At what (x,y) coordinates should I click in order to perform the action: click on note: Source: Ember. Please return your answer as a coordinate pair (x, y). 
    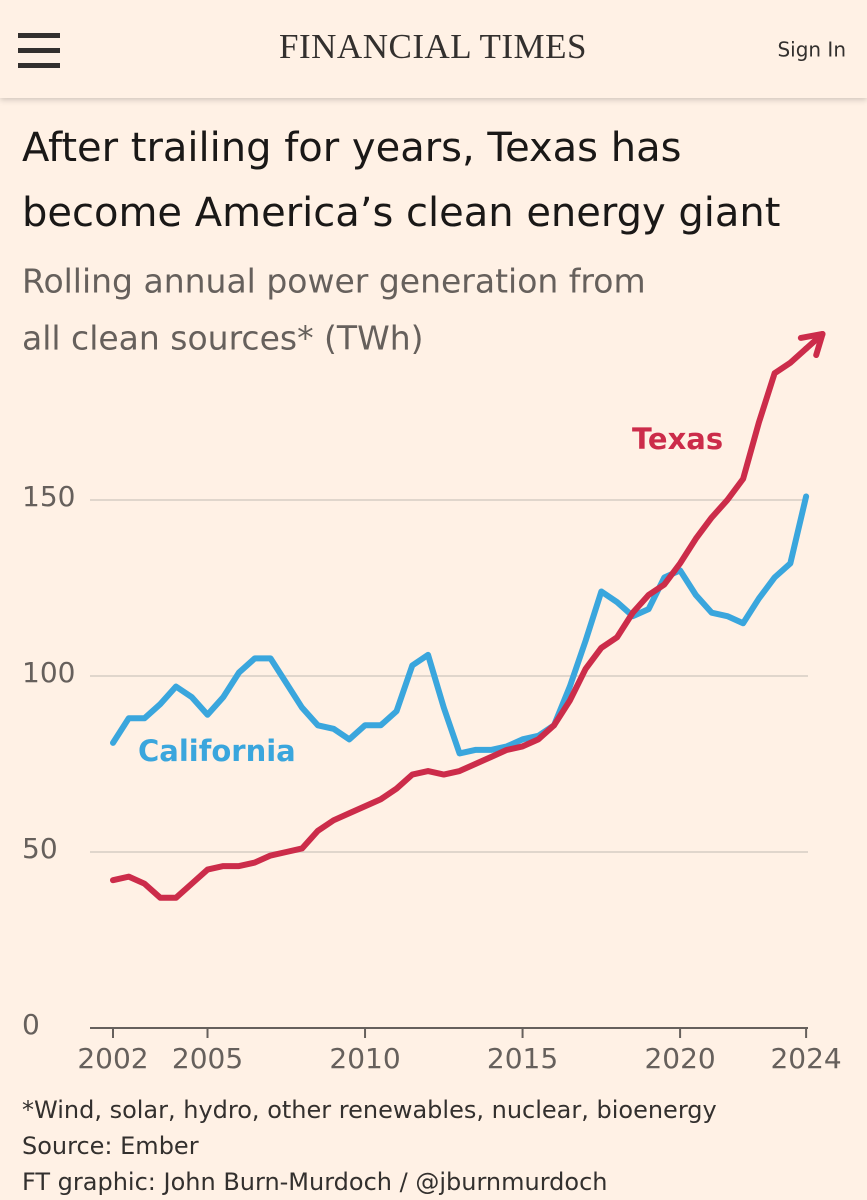
    Looking at the image, I should click on (110, 1146).